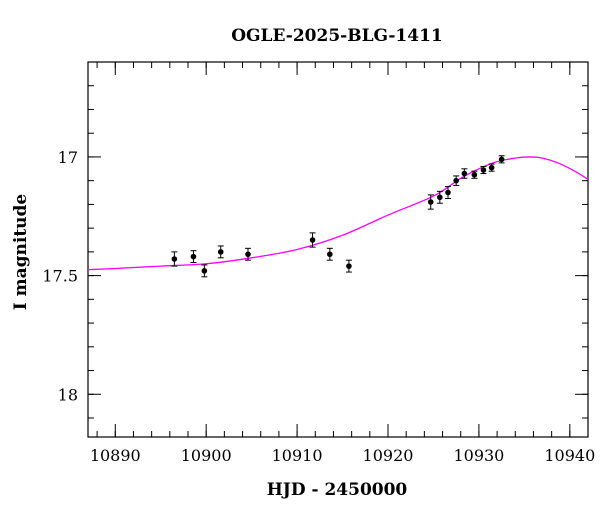 Image resolution: width=600 pixels, height=516 pixels. I want to click on x-tick-label: 10890, so click(115, 455).